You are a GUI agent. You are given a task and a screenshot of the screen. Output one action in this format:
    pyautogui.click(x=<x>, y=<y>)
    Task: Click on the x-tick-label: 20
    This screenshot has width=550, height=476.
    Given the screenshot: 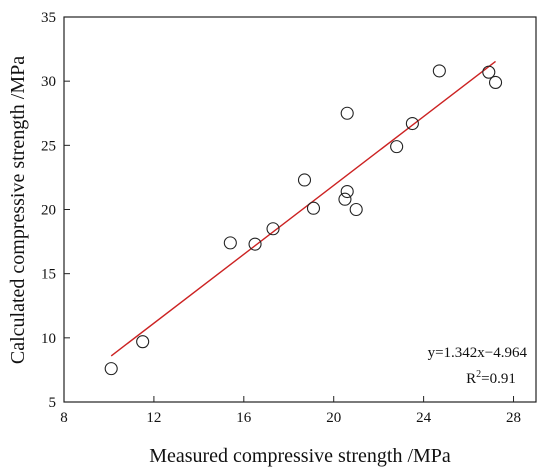 What is the action you would take?
    pyautogui.click(x=333, y=418)
    